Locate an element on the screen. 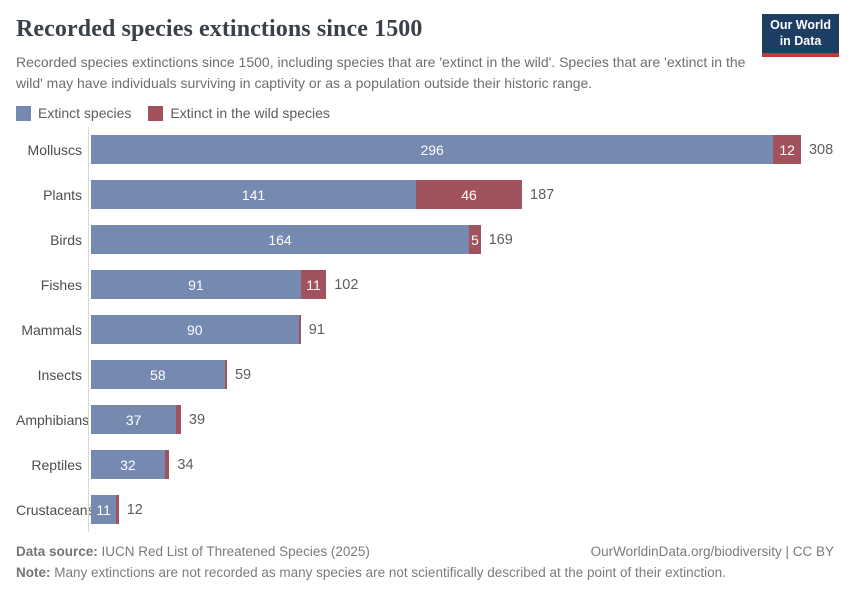 Image resolution: width=850 pixels, height=600 pixels. bar-track: 90 91 is located at coordinates (461, 329).